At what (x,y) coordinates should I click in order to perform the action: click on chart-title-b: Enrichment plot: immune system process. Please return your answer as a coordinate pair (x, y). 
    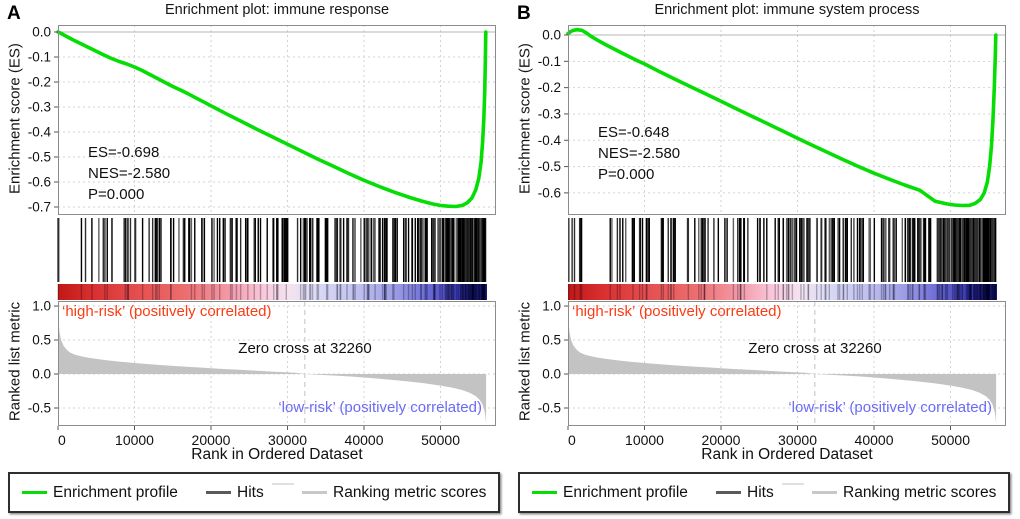
    Looking at the image, I should click on (787, 10).